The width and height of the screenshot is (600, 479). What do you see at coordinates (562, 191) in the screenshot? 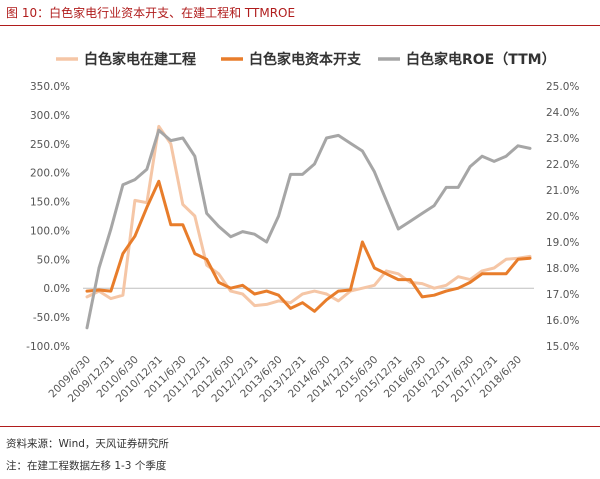
I see `right-tick-label: 21.0%` at bounding box center [562, 191].